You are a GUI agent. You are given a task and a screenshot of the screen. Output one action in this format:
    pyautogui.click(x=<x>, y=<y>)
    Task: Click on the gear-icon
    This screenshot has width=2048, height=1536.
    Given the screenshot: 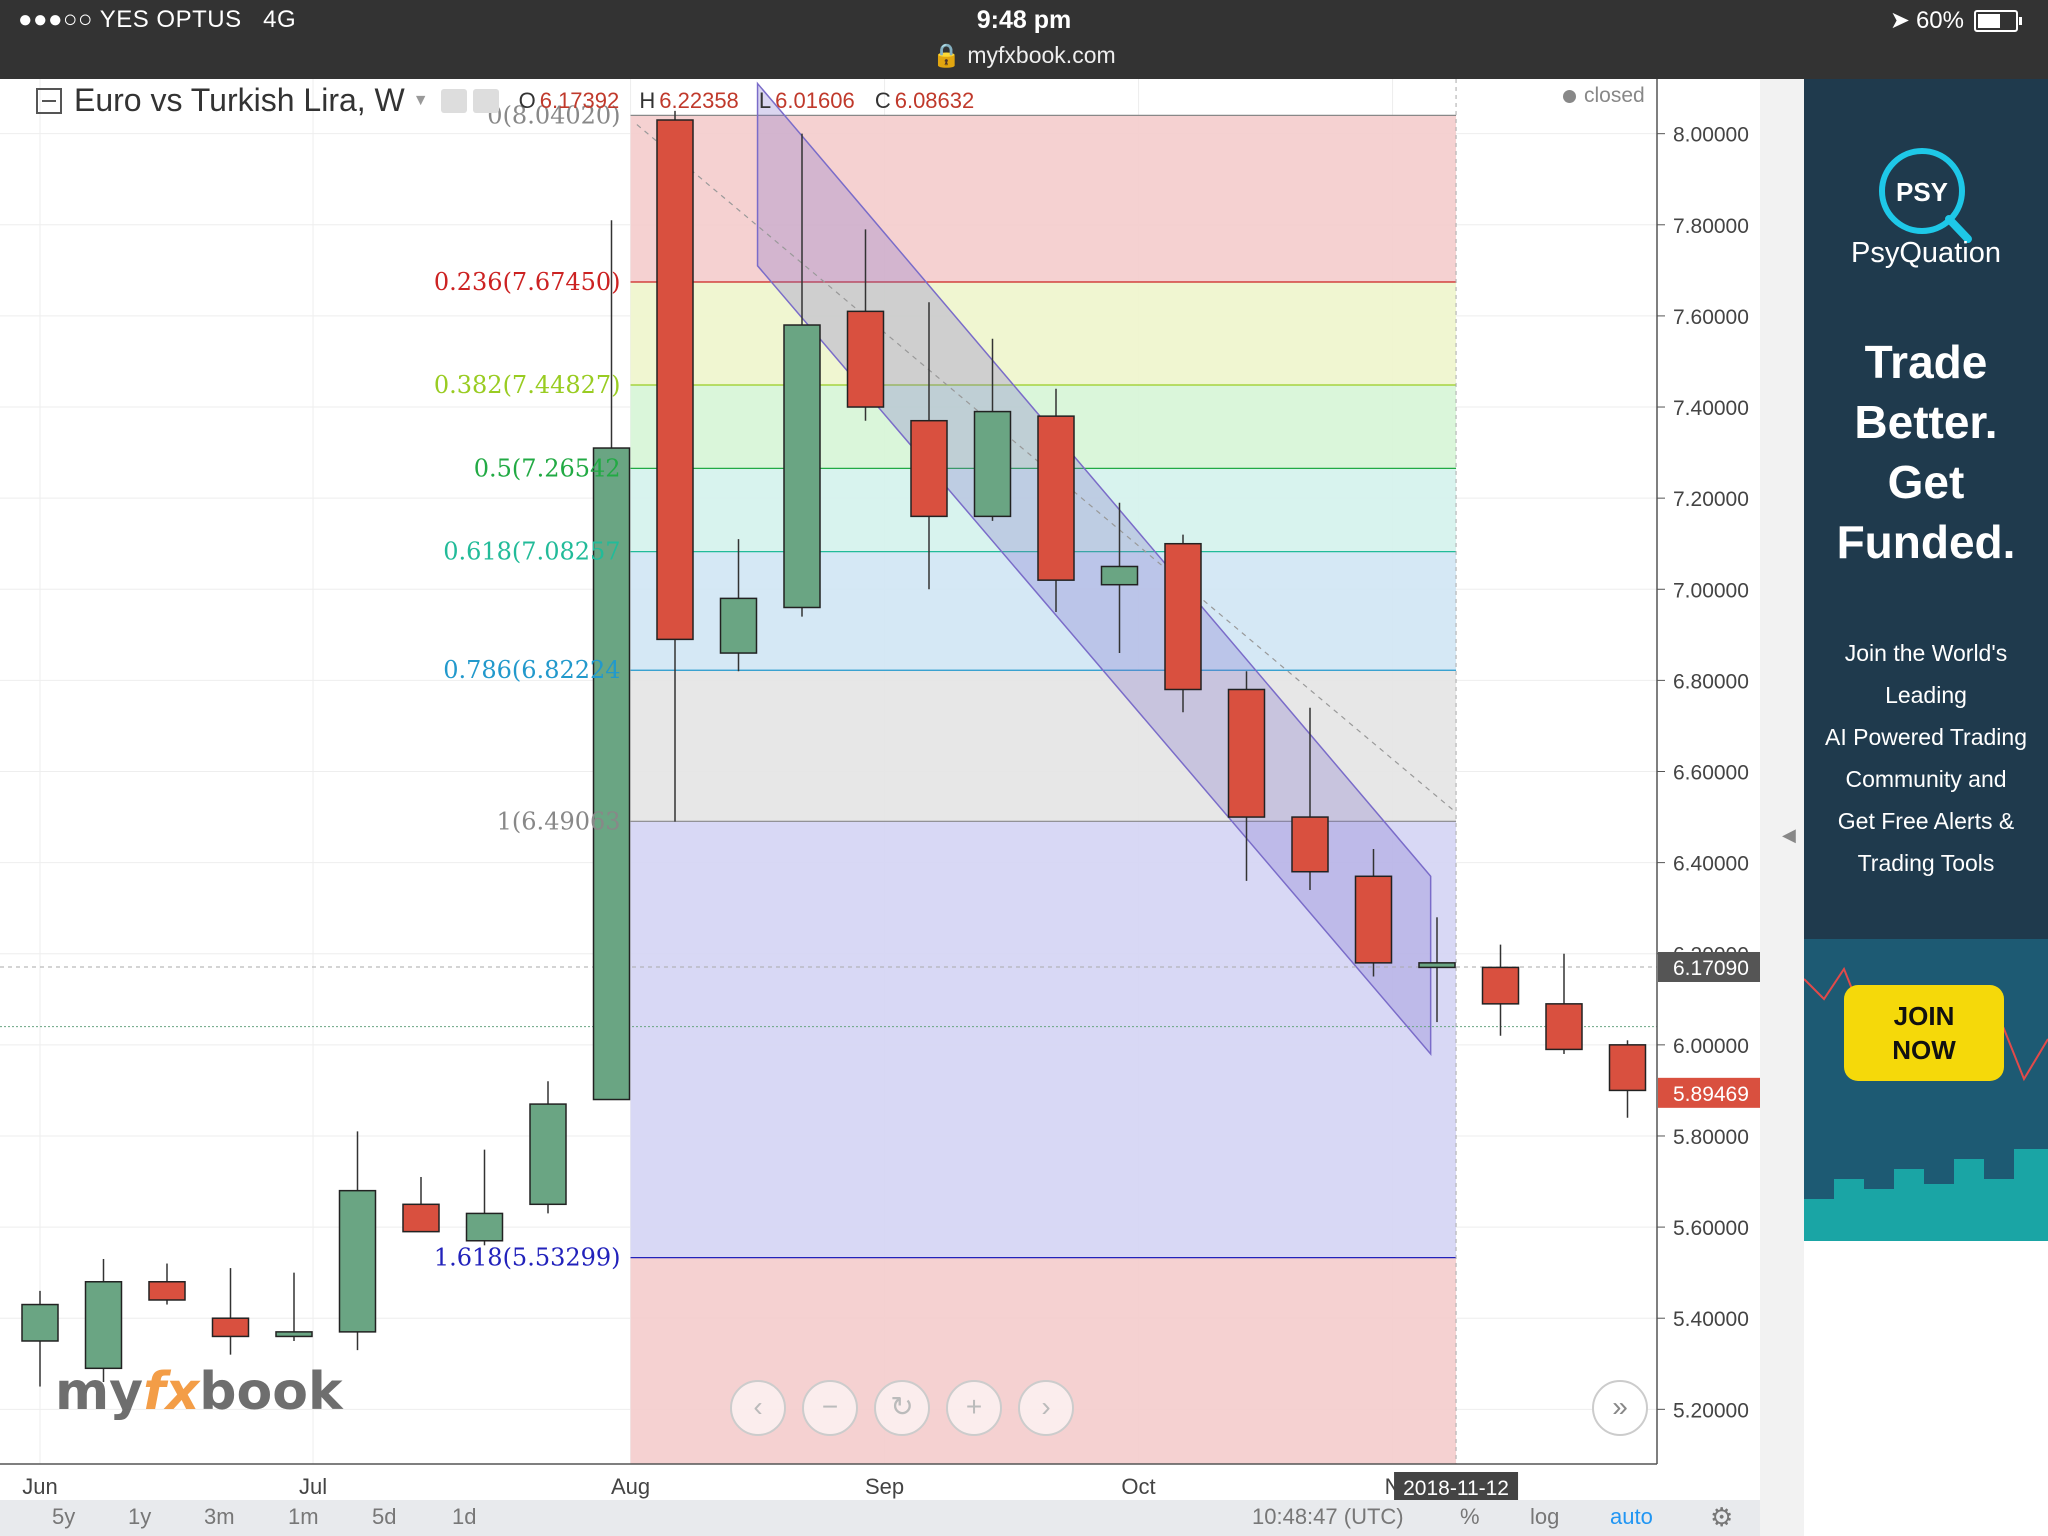 What is the action you would take?
    pyautogui.click(x=485, y=100)
    